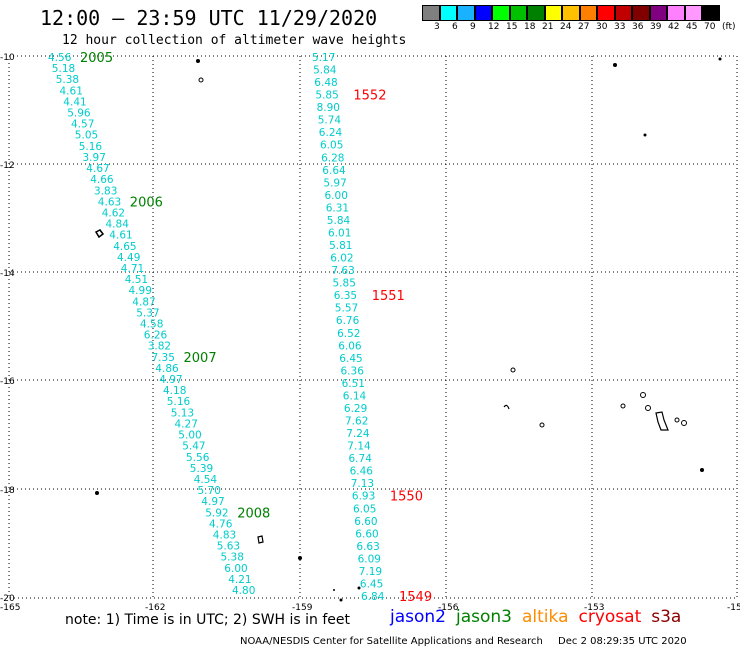  What do you see at coordinates (341, 259) in the screenshot?
I see `wave-height-value: 6.02` at bounding box center [341, 259].